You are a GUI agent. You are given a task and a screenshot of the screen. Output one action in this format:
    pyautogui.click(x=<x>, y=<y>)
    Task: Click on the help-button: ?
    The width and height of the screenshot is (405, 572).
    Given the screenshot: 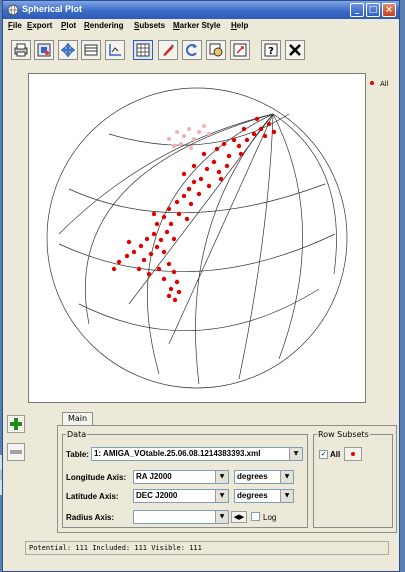 What is the action you would take?
    pyautogui.click(x=271, y=50)
    